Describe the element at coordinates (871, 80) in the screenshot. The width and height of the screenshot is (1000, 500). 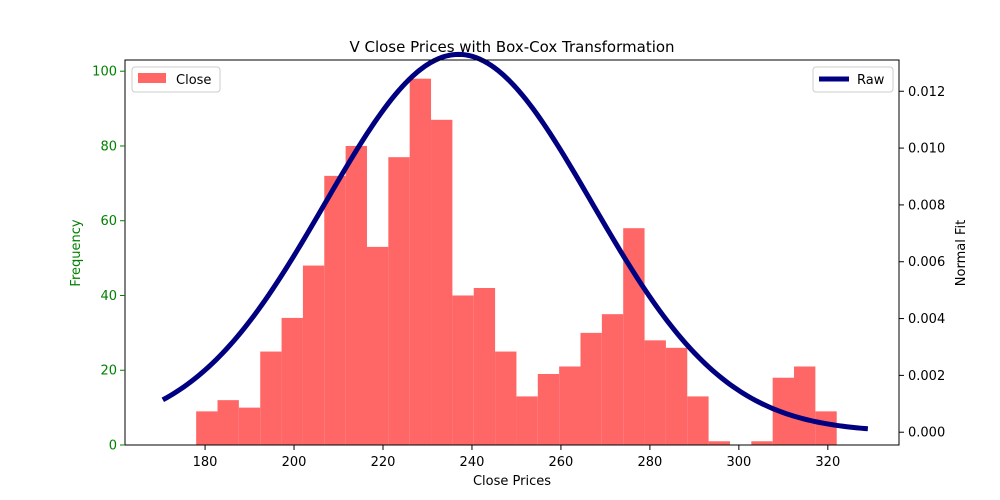
I see `legend-label-raw: Raw` at that location.